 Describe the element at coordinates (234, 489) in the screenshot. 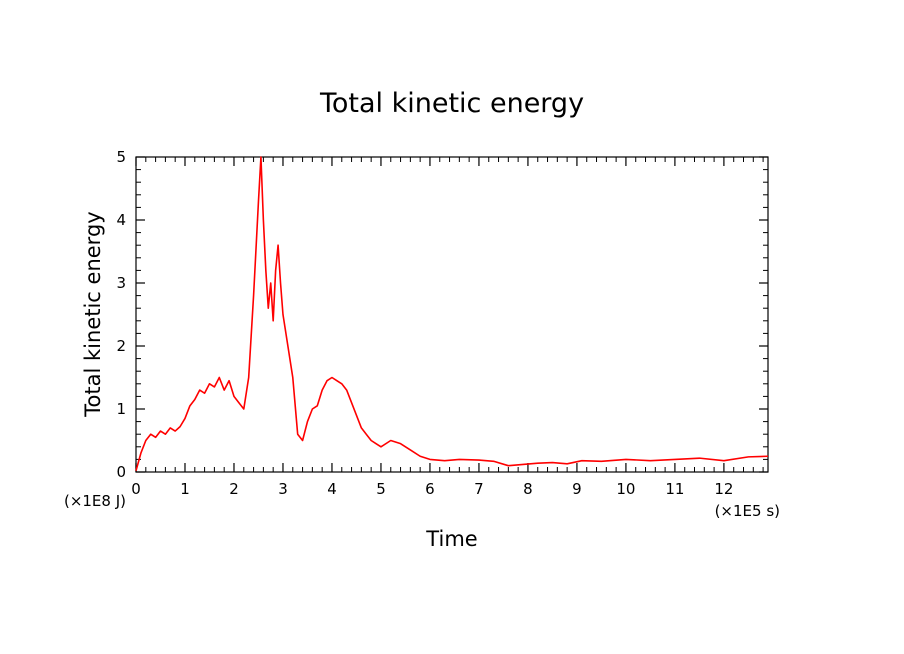

I see `x-tick-label: 2` at that location.